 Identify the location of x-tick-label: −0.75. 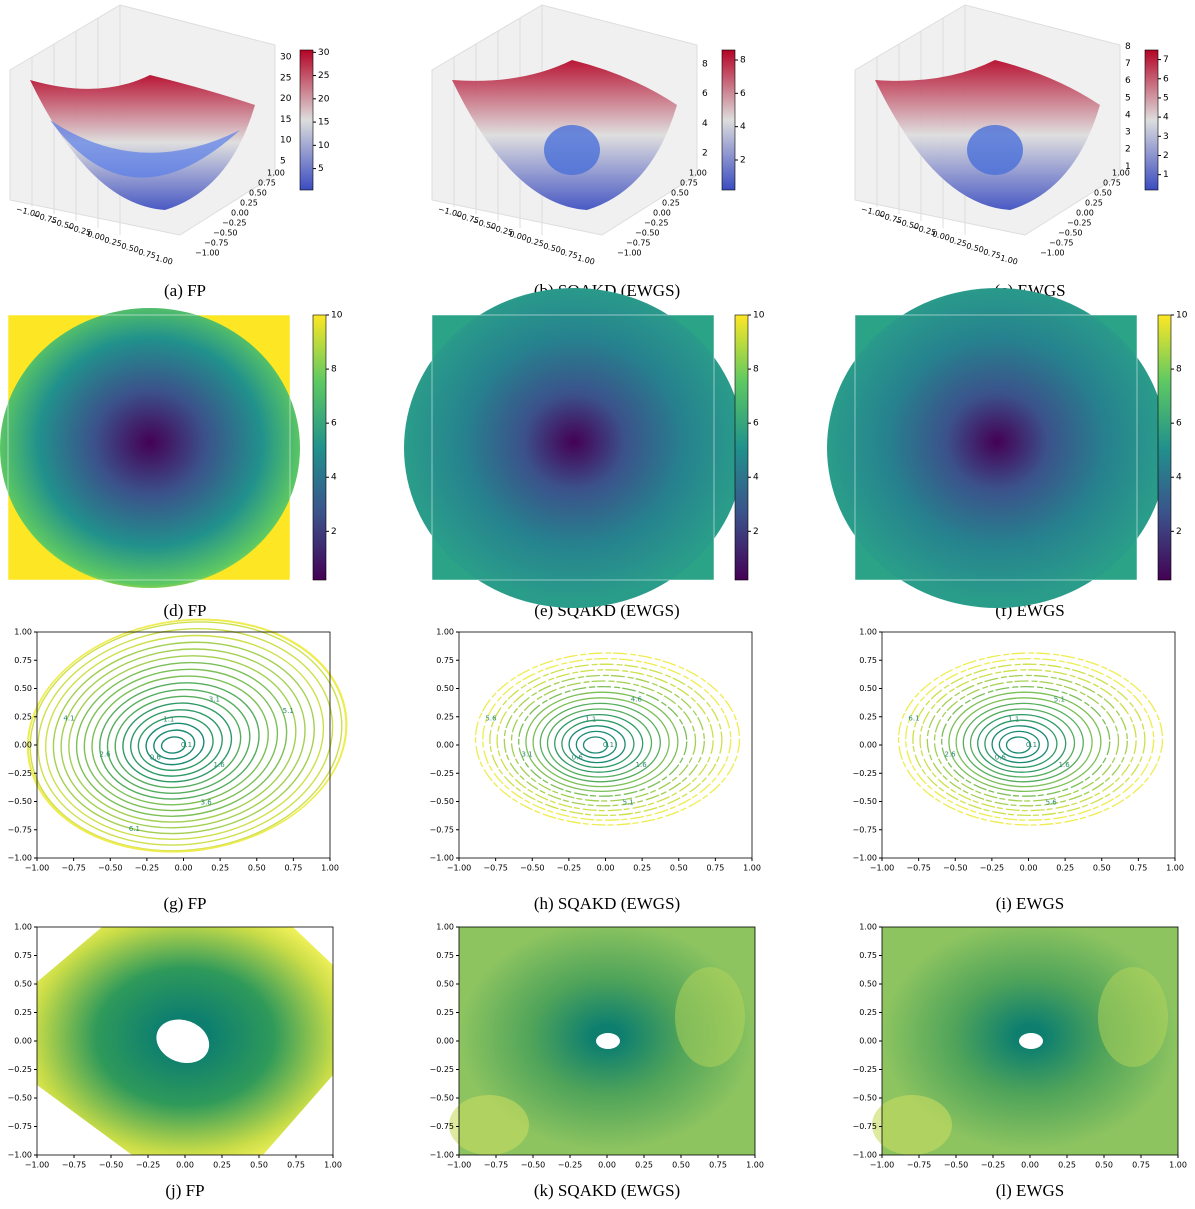
(919, 1165).